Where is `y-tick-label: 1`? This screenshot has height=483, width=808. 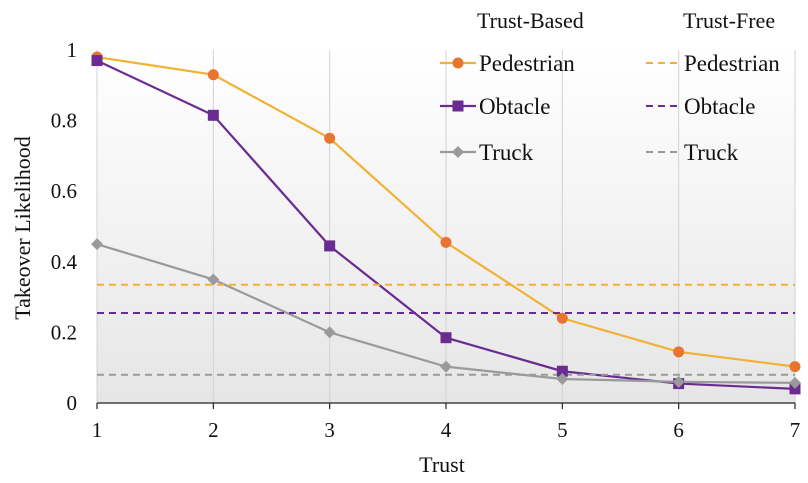
y-tick-label: 1 is located at coordinates (72, 50).